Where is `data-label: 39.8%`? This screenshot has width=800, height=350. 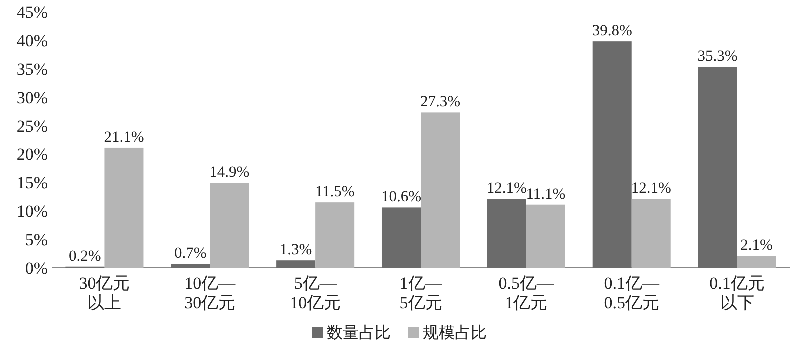
data-label: 39.8% is located at coordinates (612, 31).